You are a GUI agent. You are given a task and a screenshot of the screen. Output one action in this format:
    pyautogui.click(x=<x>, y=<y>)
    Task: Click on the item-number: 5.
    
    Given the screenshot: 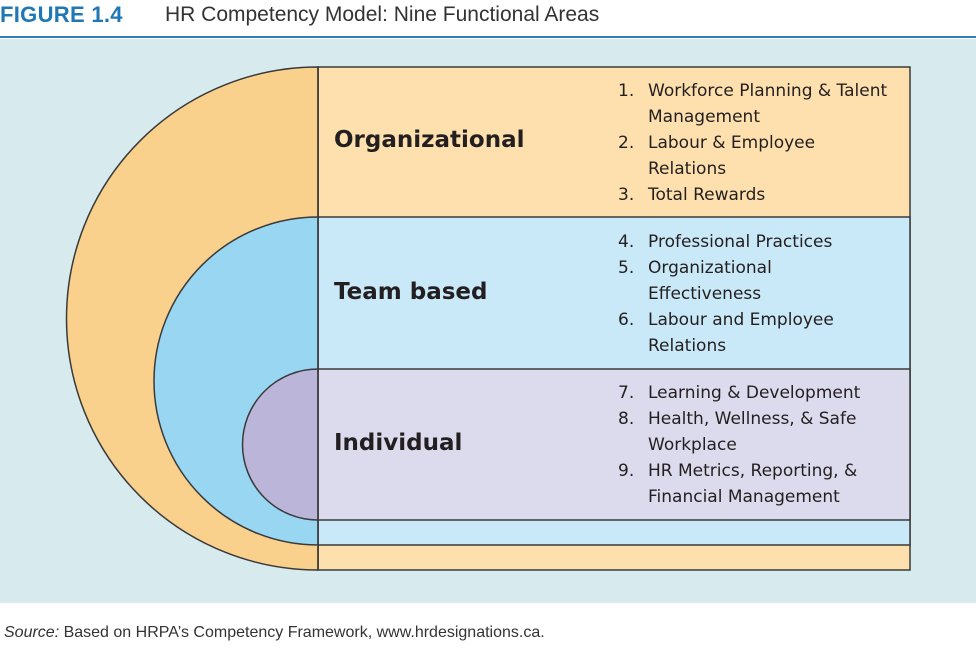 What is the action you would take?
    pyautogui.click(x=626, y=268)
    